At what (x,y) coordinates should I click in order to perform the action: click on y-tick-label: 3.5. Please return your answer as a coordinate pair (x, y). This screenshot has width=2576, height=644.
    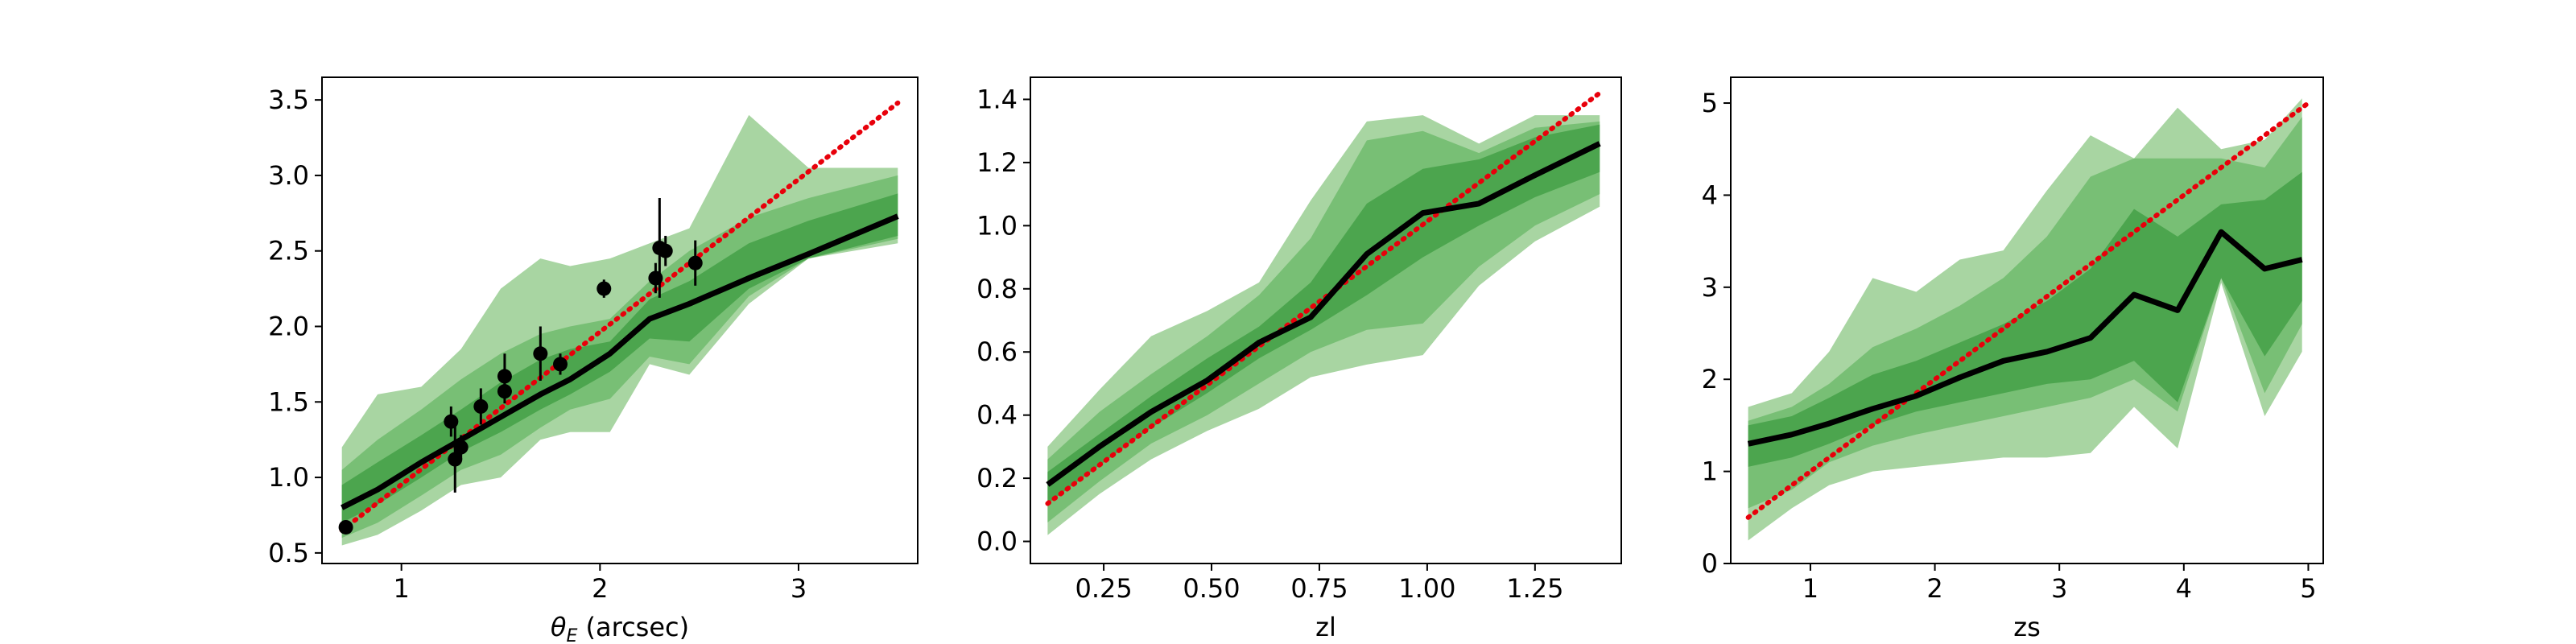
    Looking at the image, I should click on (288, 100).